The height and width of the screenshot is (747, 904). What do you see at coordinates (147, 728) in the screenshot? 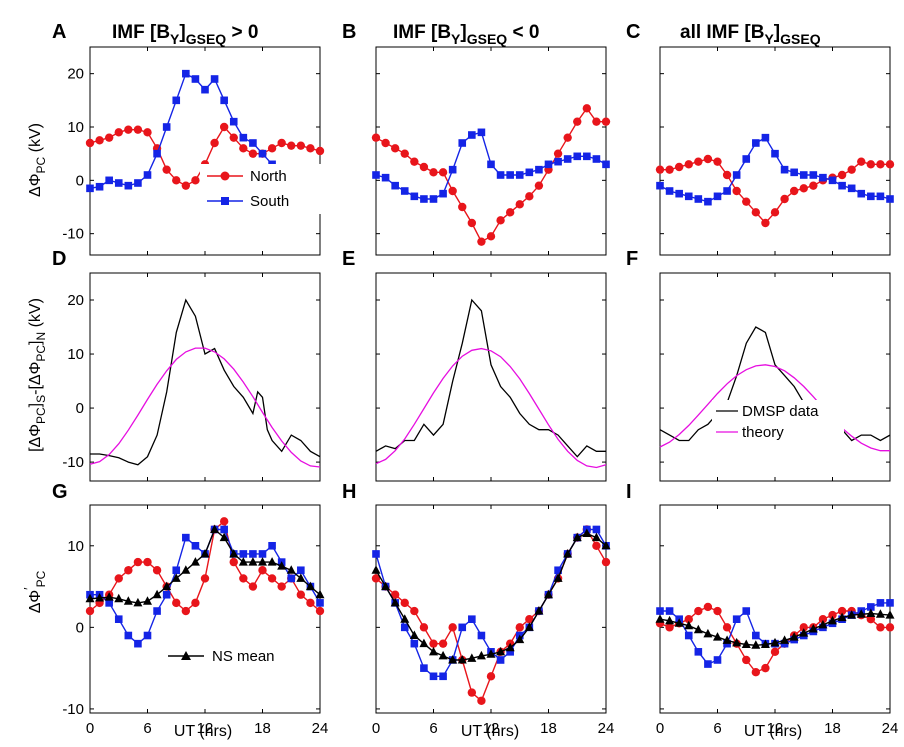
I see `xtick-label: 6` at bounding box center [147, 728].